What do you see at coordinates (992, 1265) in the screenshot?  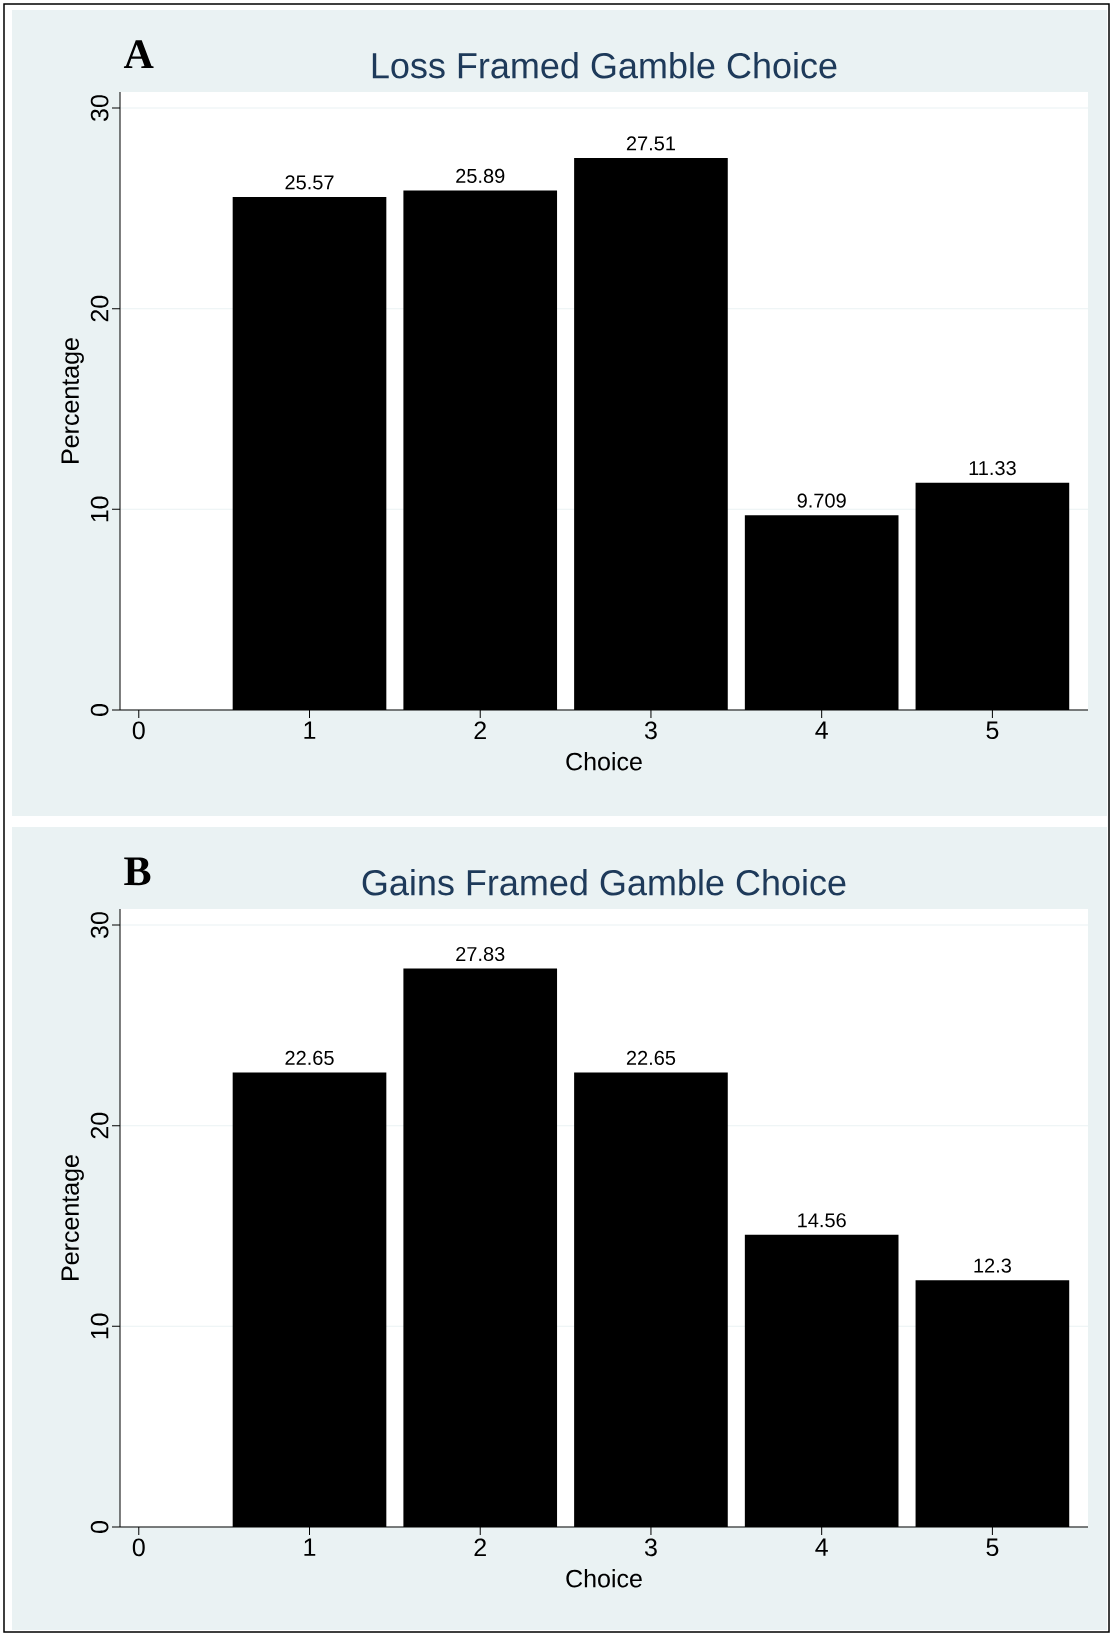 I see `data-label: 12.3` at bounding box center [992, 1265].